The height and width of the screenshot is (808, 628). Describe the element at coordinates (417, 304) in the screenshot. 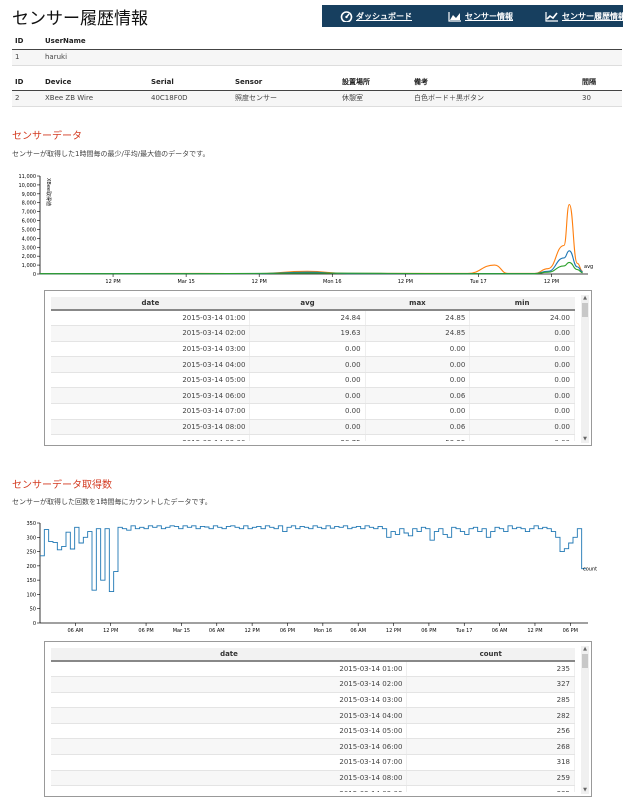

I see `grid1-max-header: max` at that location.